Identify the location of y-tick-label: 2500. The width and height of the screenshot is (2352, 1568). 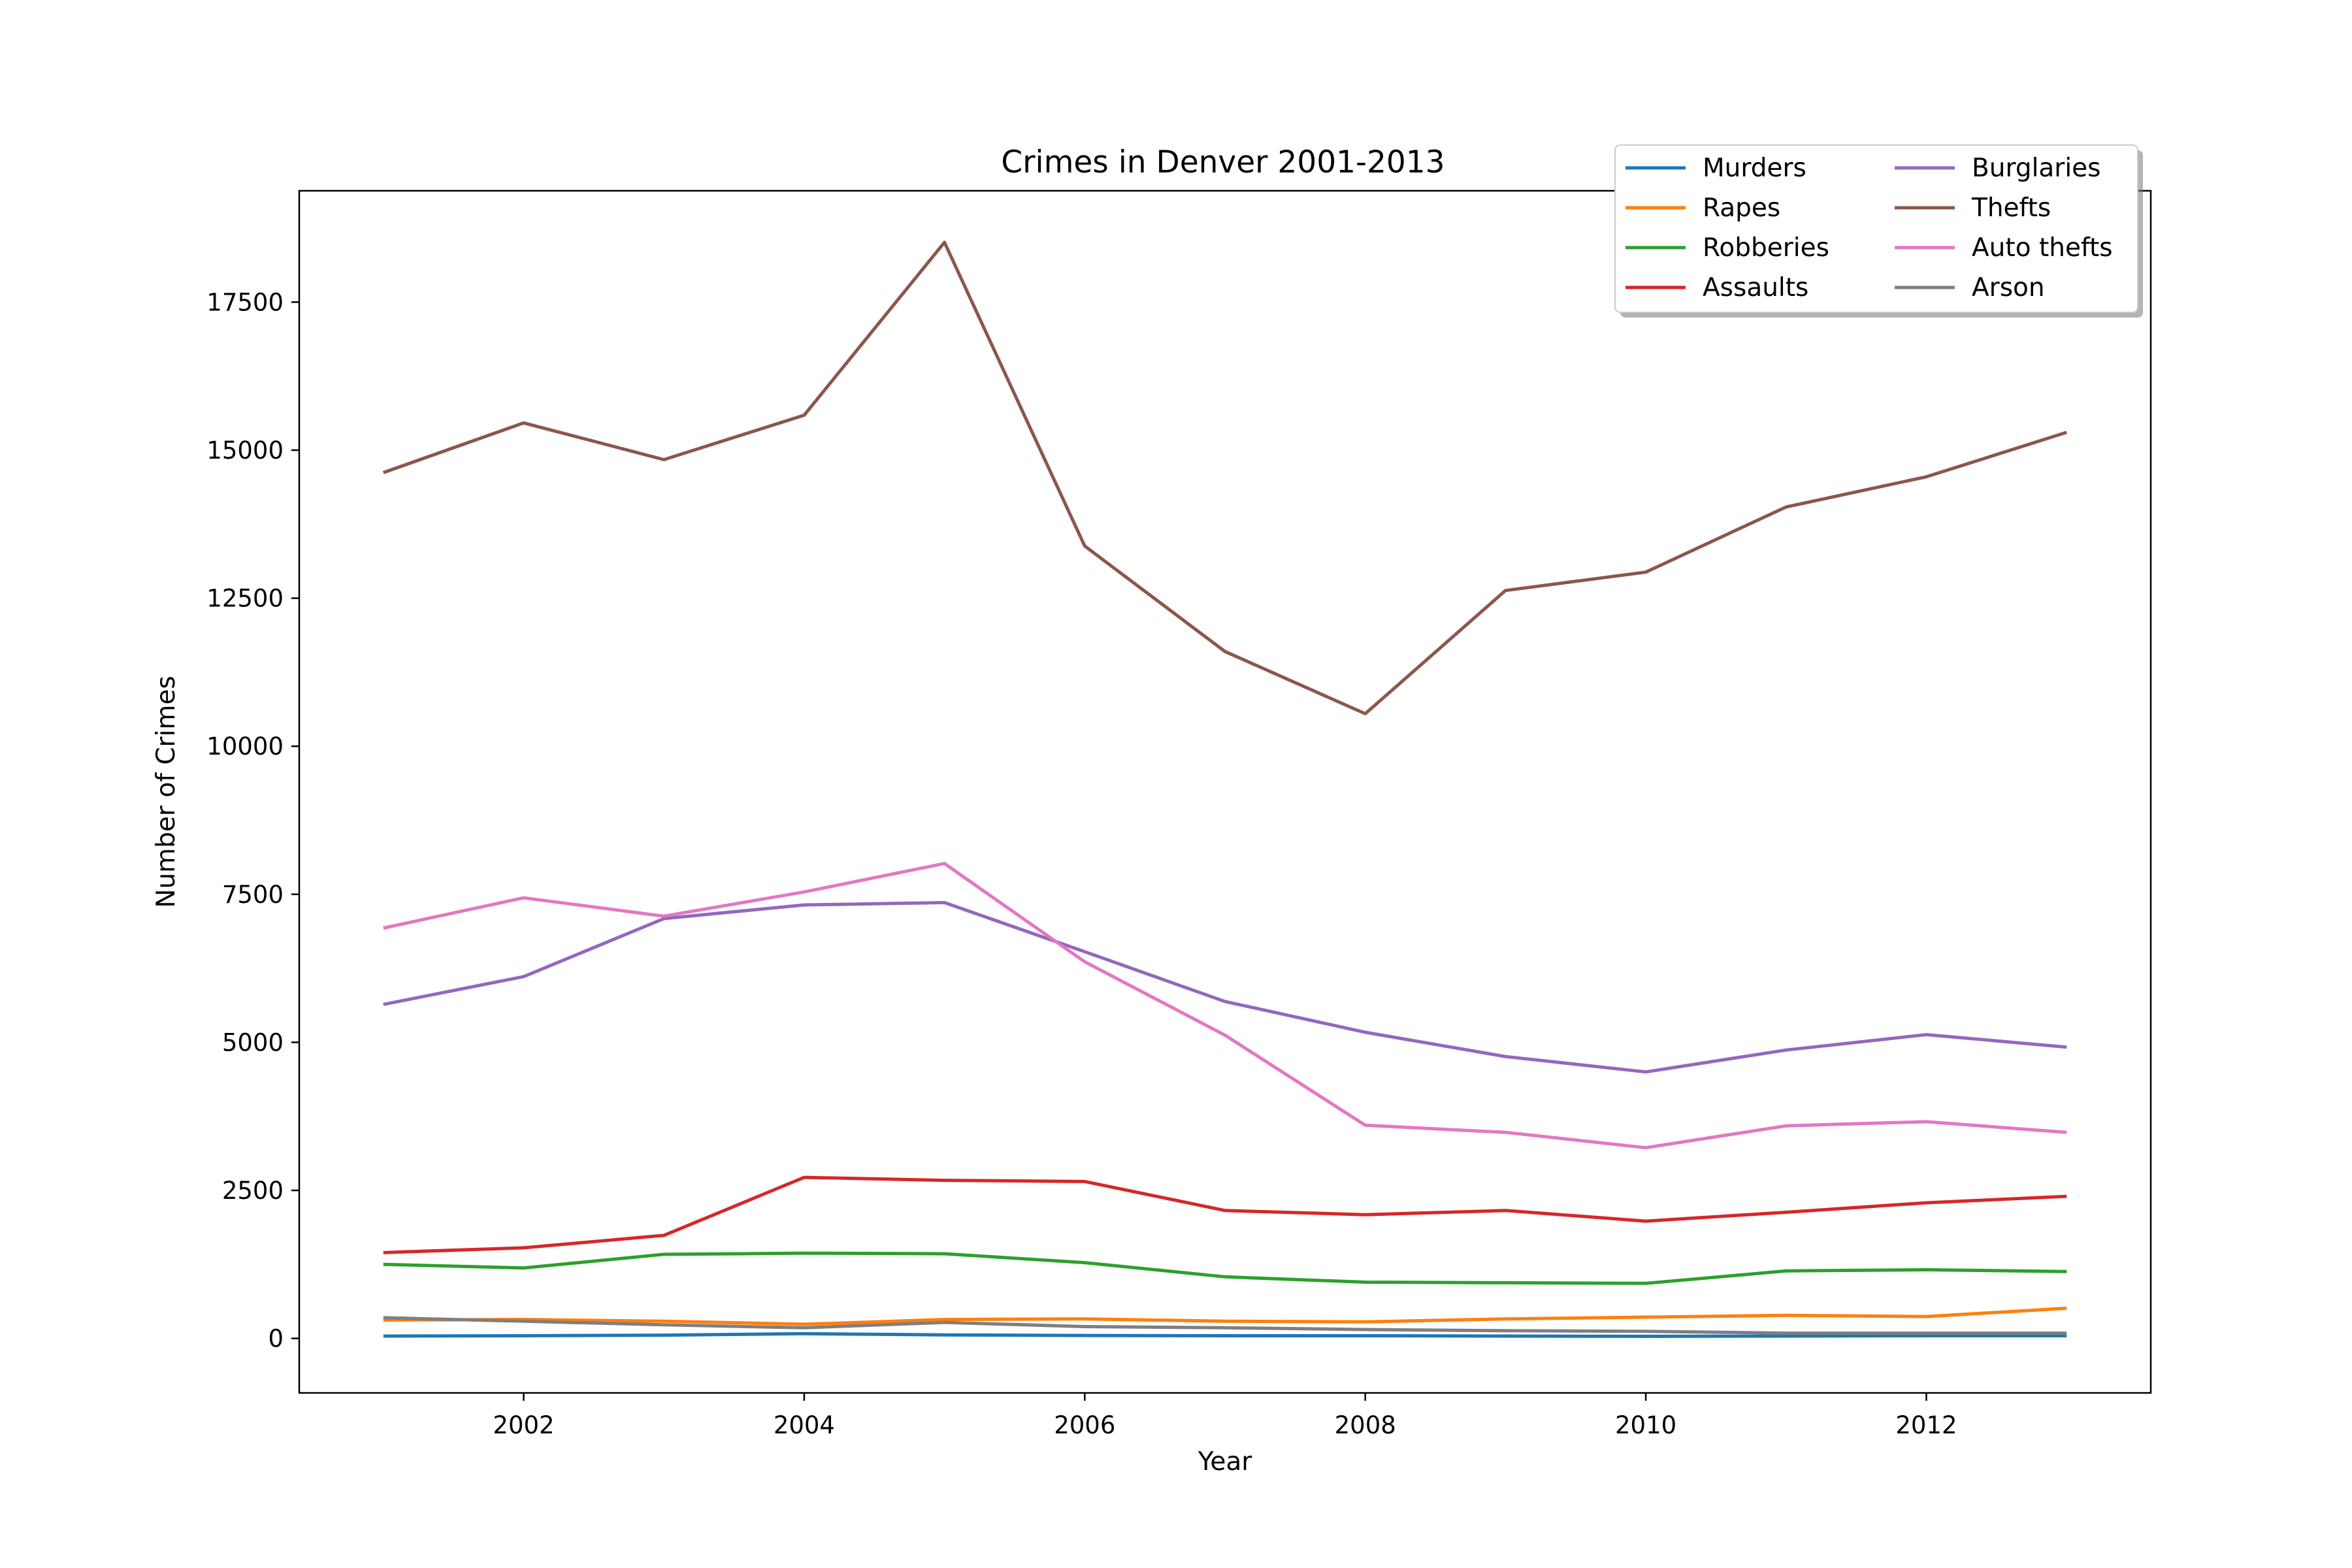
(253, 1191).